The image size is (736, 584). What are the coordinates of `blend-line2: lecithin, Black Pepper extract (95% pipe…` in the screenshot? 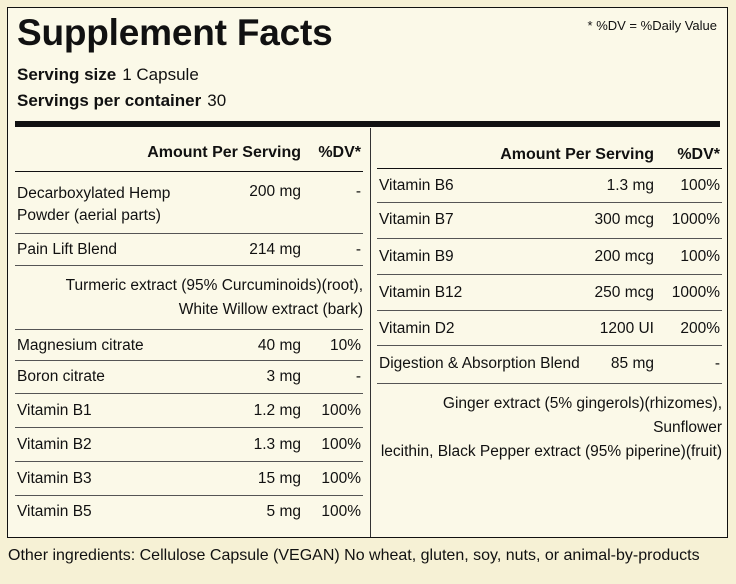 It's located at (551, 451).